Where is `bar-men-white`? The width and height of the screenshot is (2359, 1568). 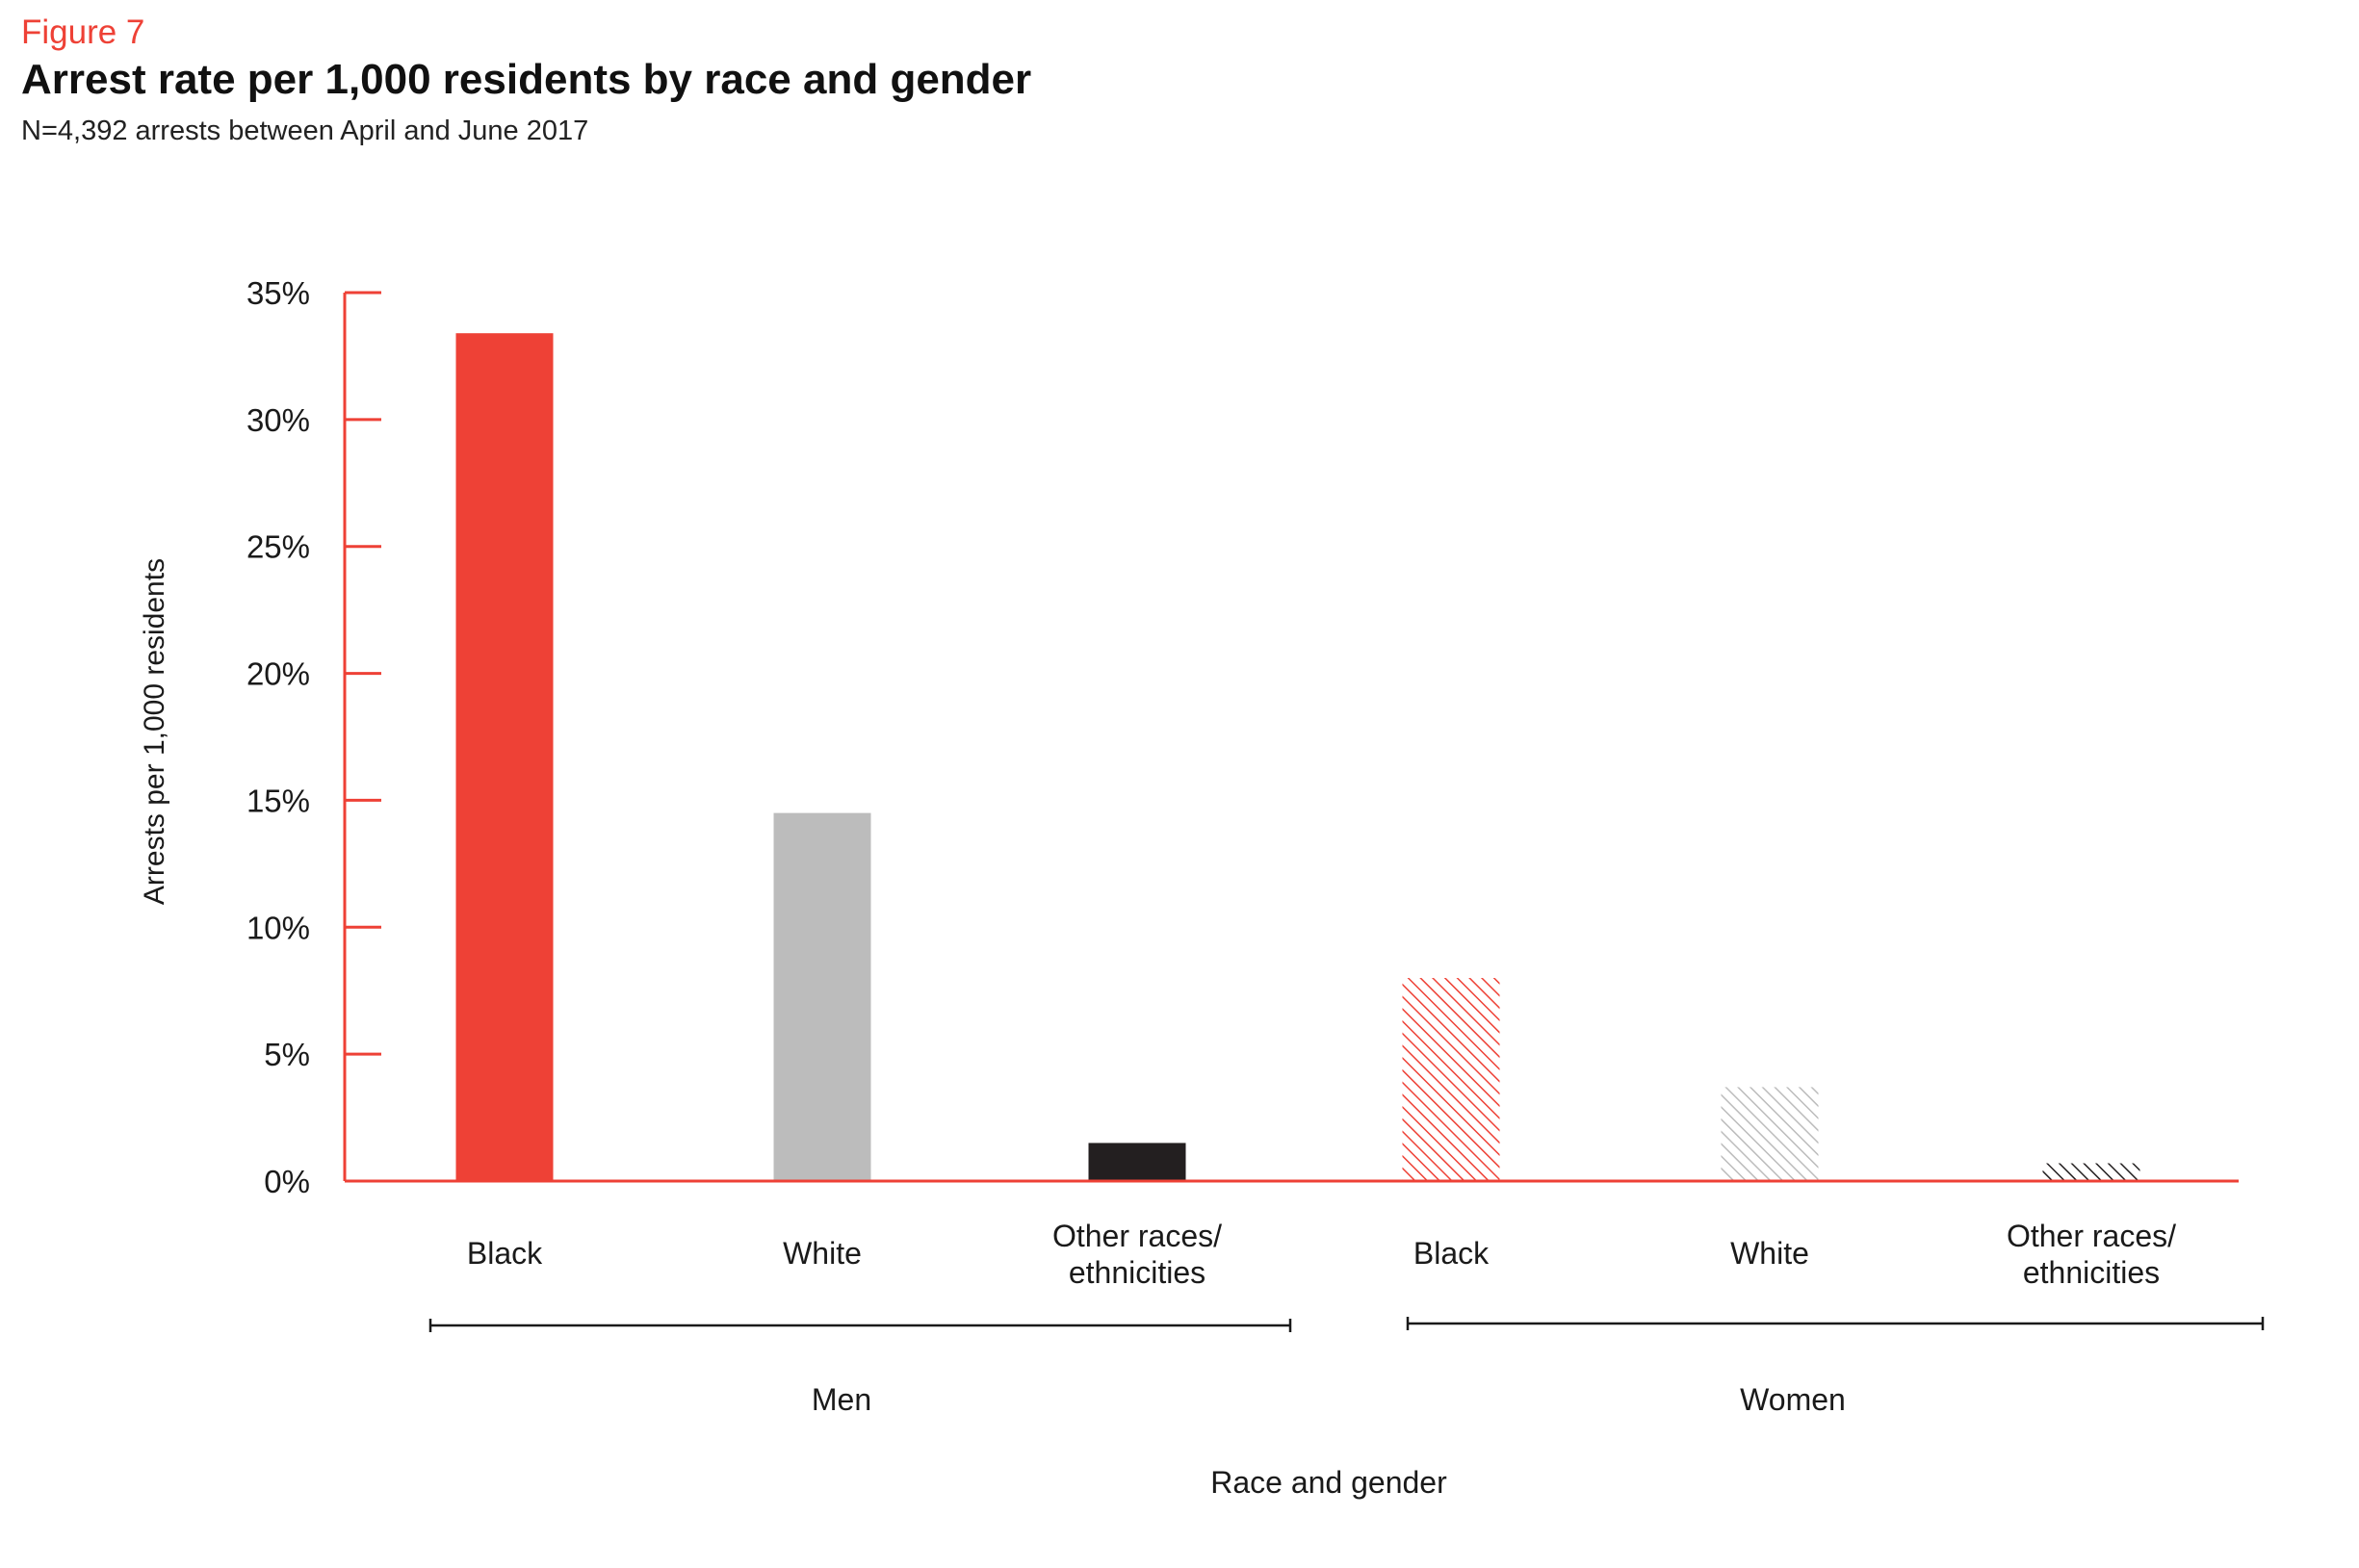
bar-men-white is located at coordinates (822, 996).